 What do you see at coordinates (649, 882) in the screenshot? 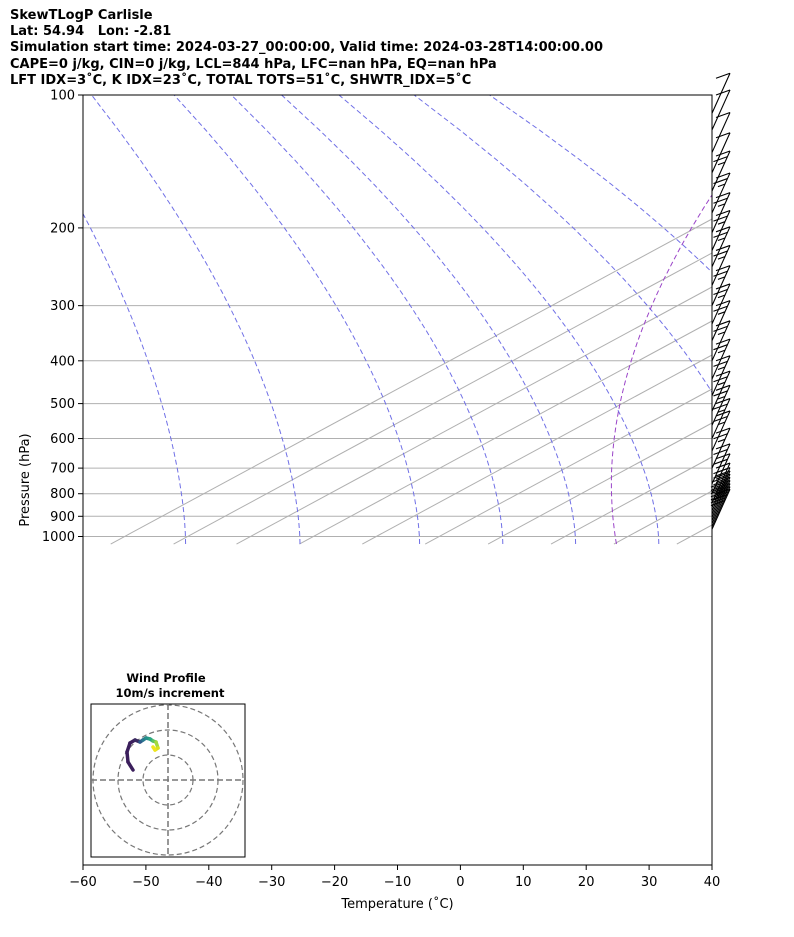
I see `x-tick-label: 30` at bounding box center [649, 882].